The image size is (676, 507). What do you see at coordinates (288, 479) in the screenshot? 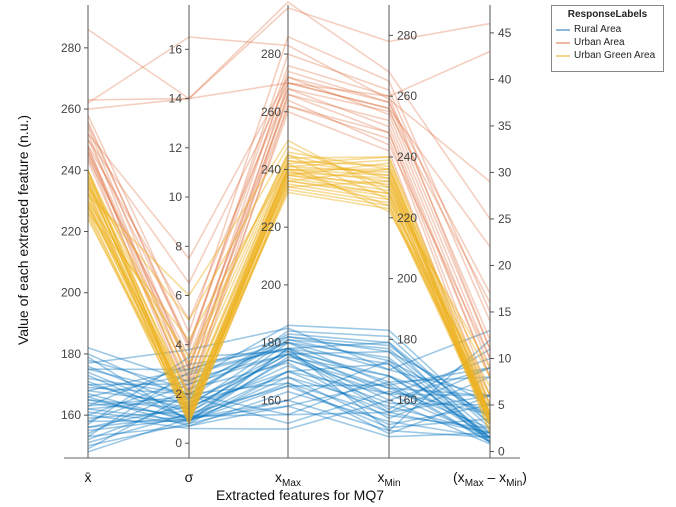
I see `axis-category-label: xMax` at bounding box center [288, 479].